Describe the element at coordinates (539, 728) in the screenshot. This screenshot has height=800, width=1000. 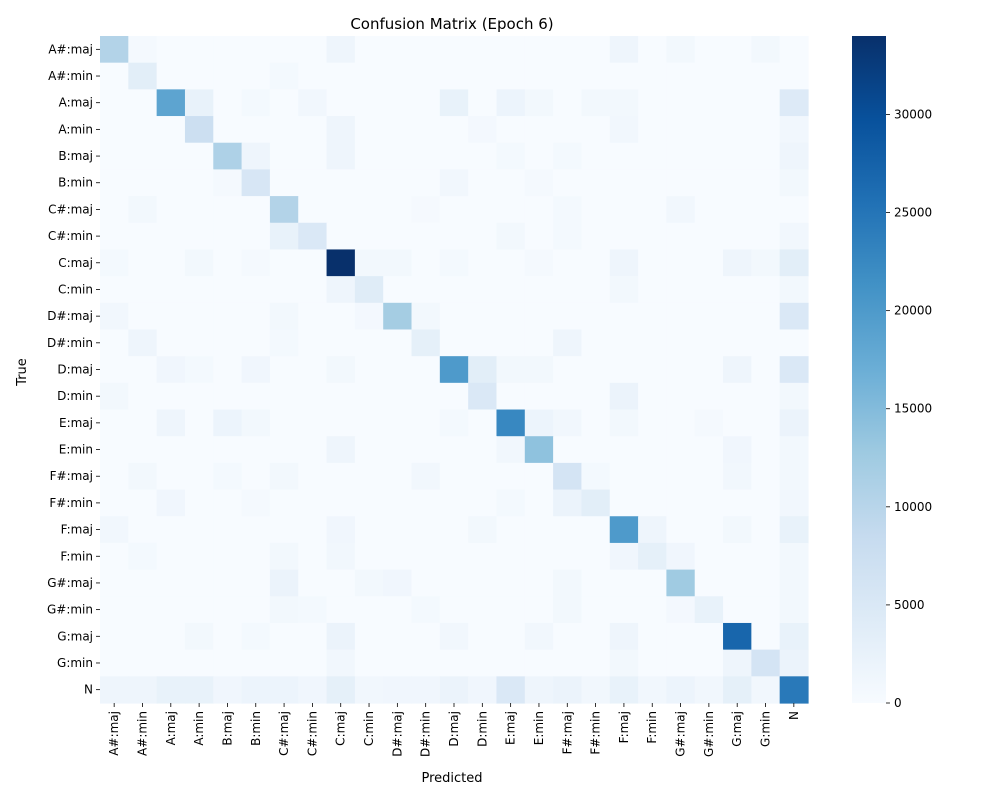
I see `x-tick-label: E:min` at that location.